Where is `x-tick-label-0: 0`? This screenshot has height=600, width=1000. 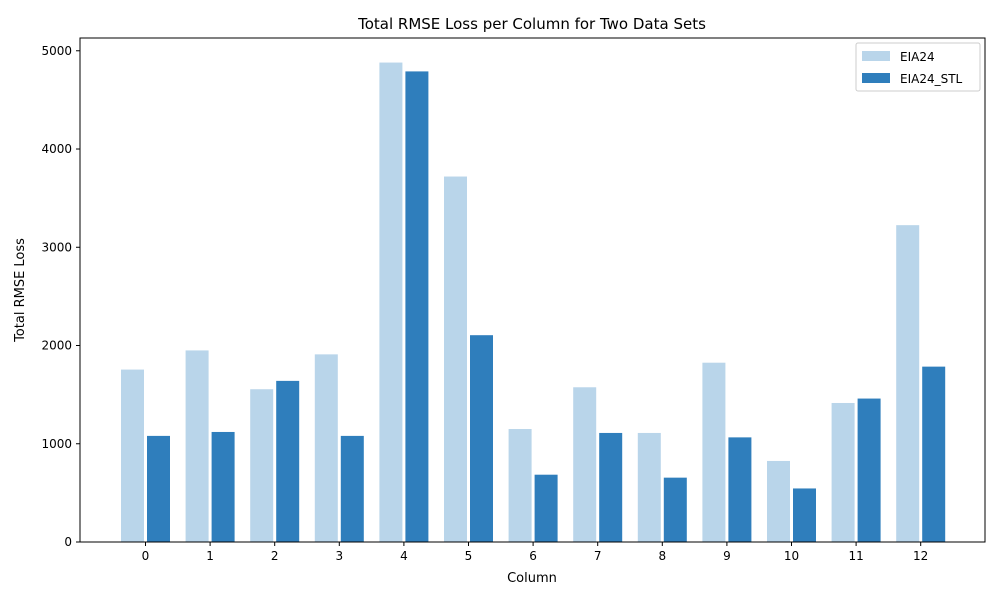
x-tick-label-0: 0 is located at coordinates (146, 556).